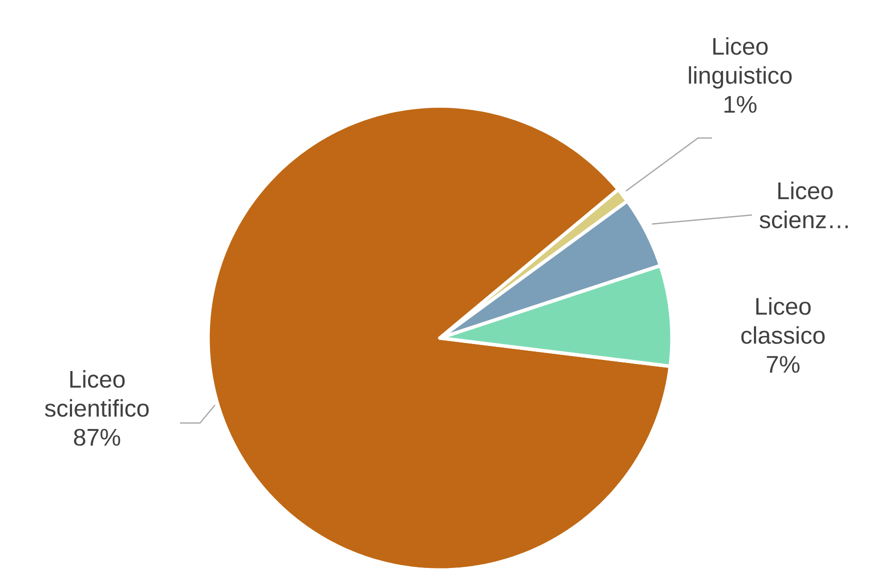 The width and height of the screenshot is (874, 576). Describe the element at coordinates (97, 437) in the screenshot. I see `data-label: 87%` at that location.